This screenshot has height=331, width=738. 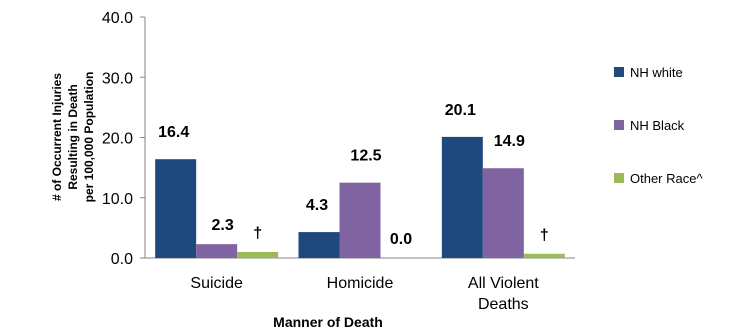 I want to click on y-tick-label: 10.0, so click(x=117, y=199).